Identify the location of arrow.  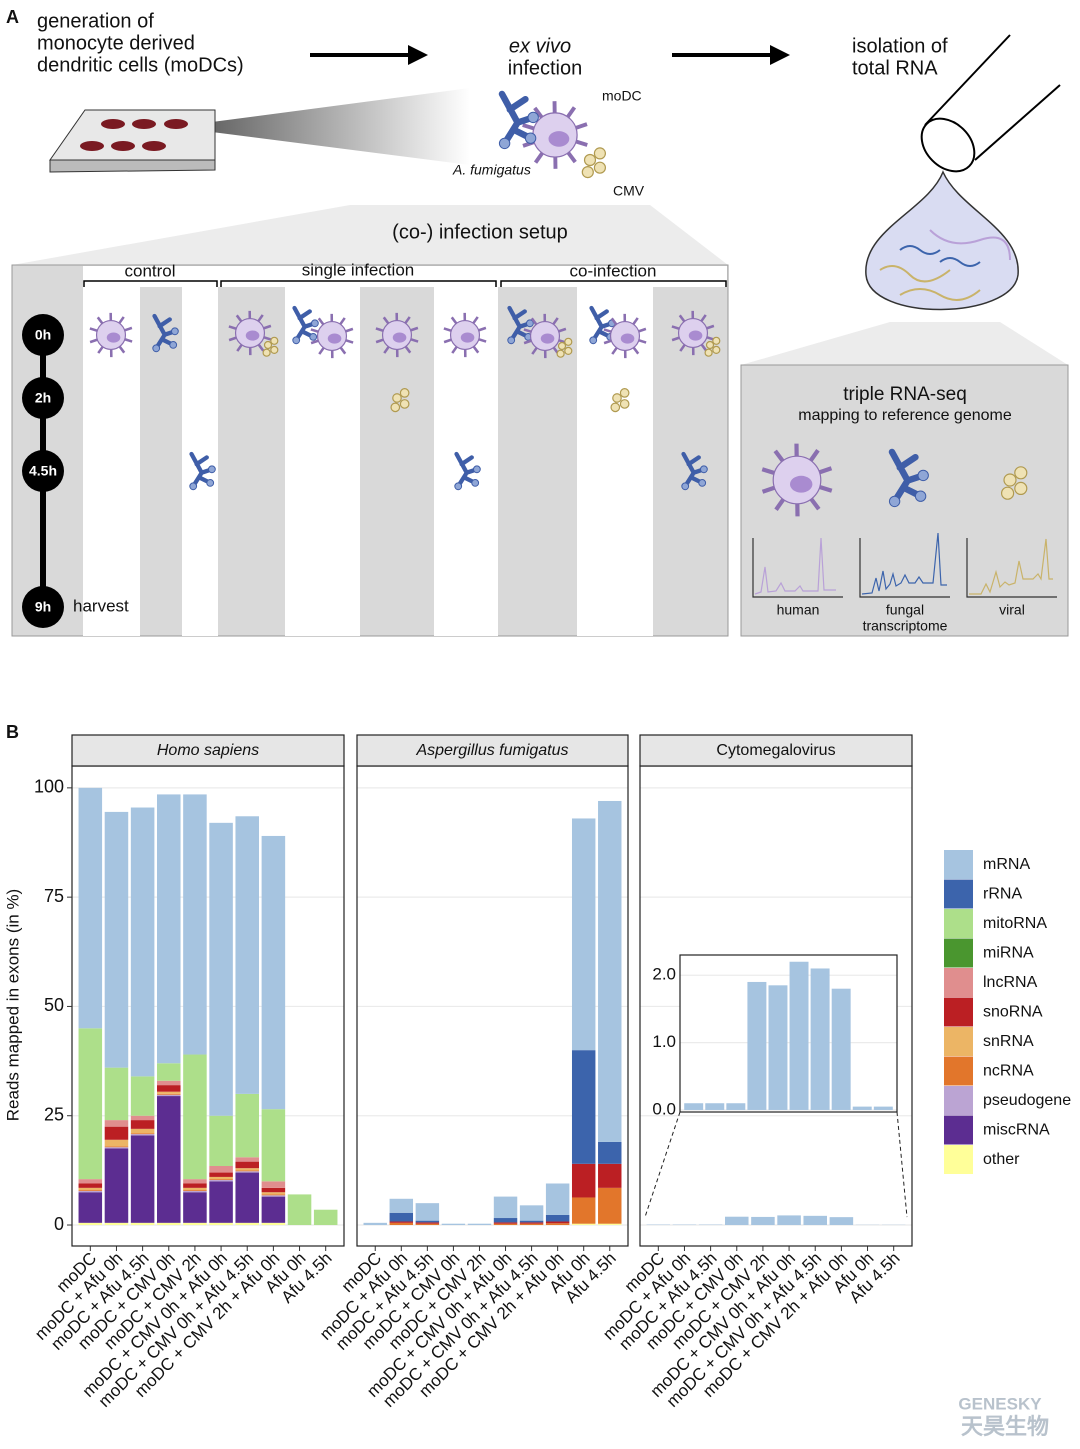
(550, 55).